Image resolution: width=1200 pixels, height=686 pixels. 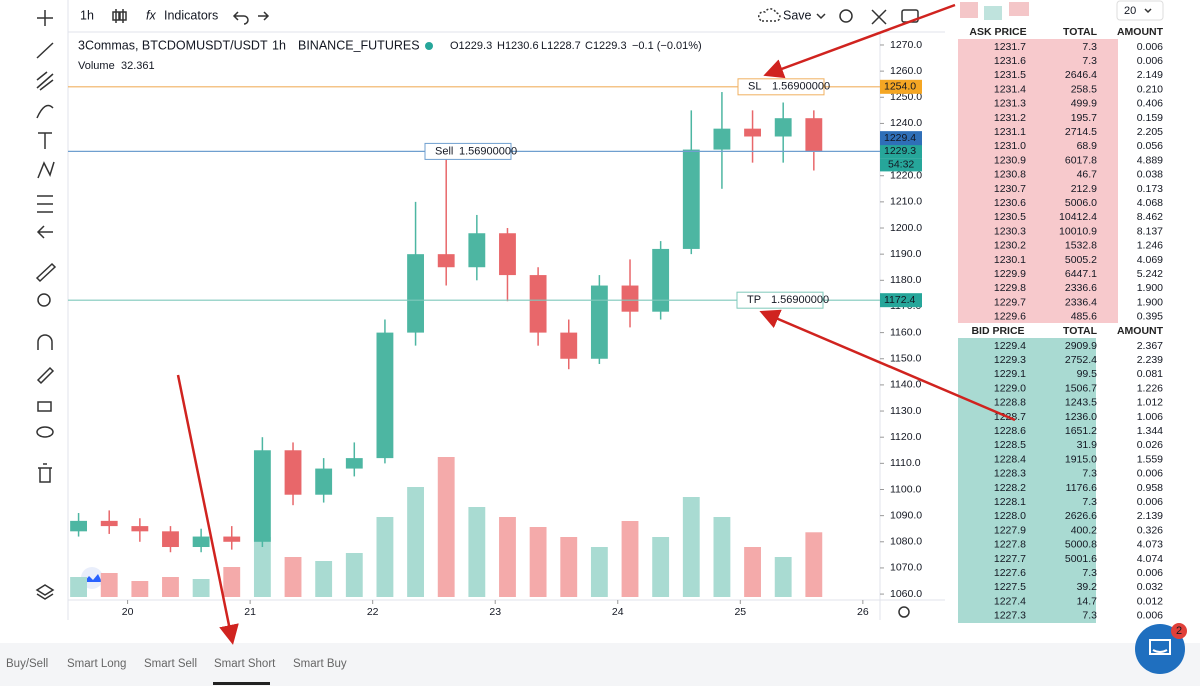 I want to click on save-dropdown, so click(x=821, y=16).